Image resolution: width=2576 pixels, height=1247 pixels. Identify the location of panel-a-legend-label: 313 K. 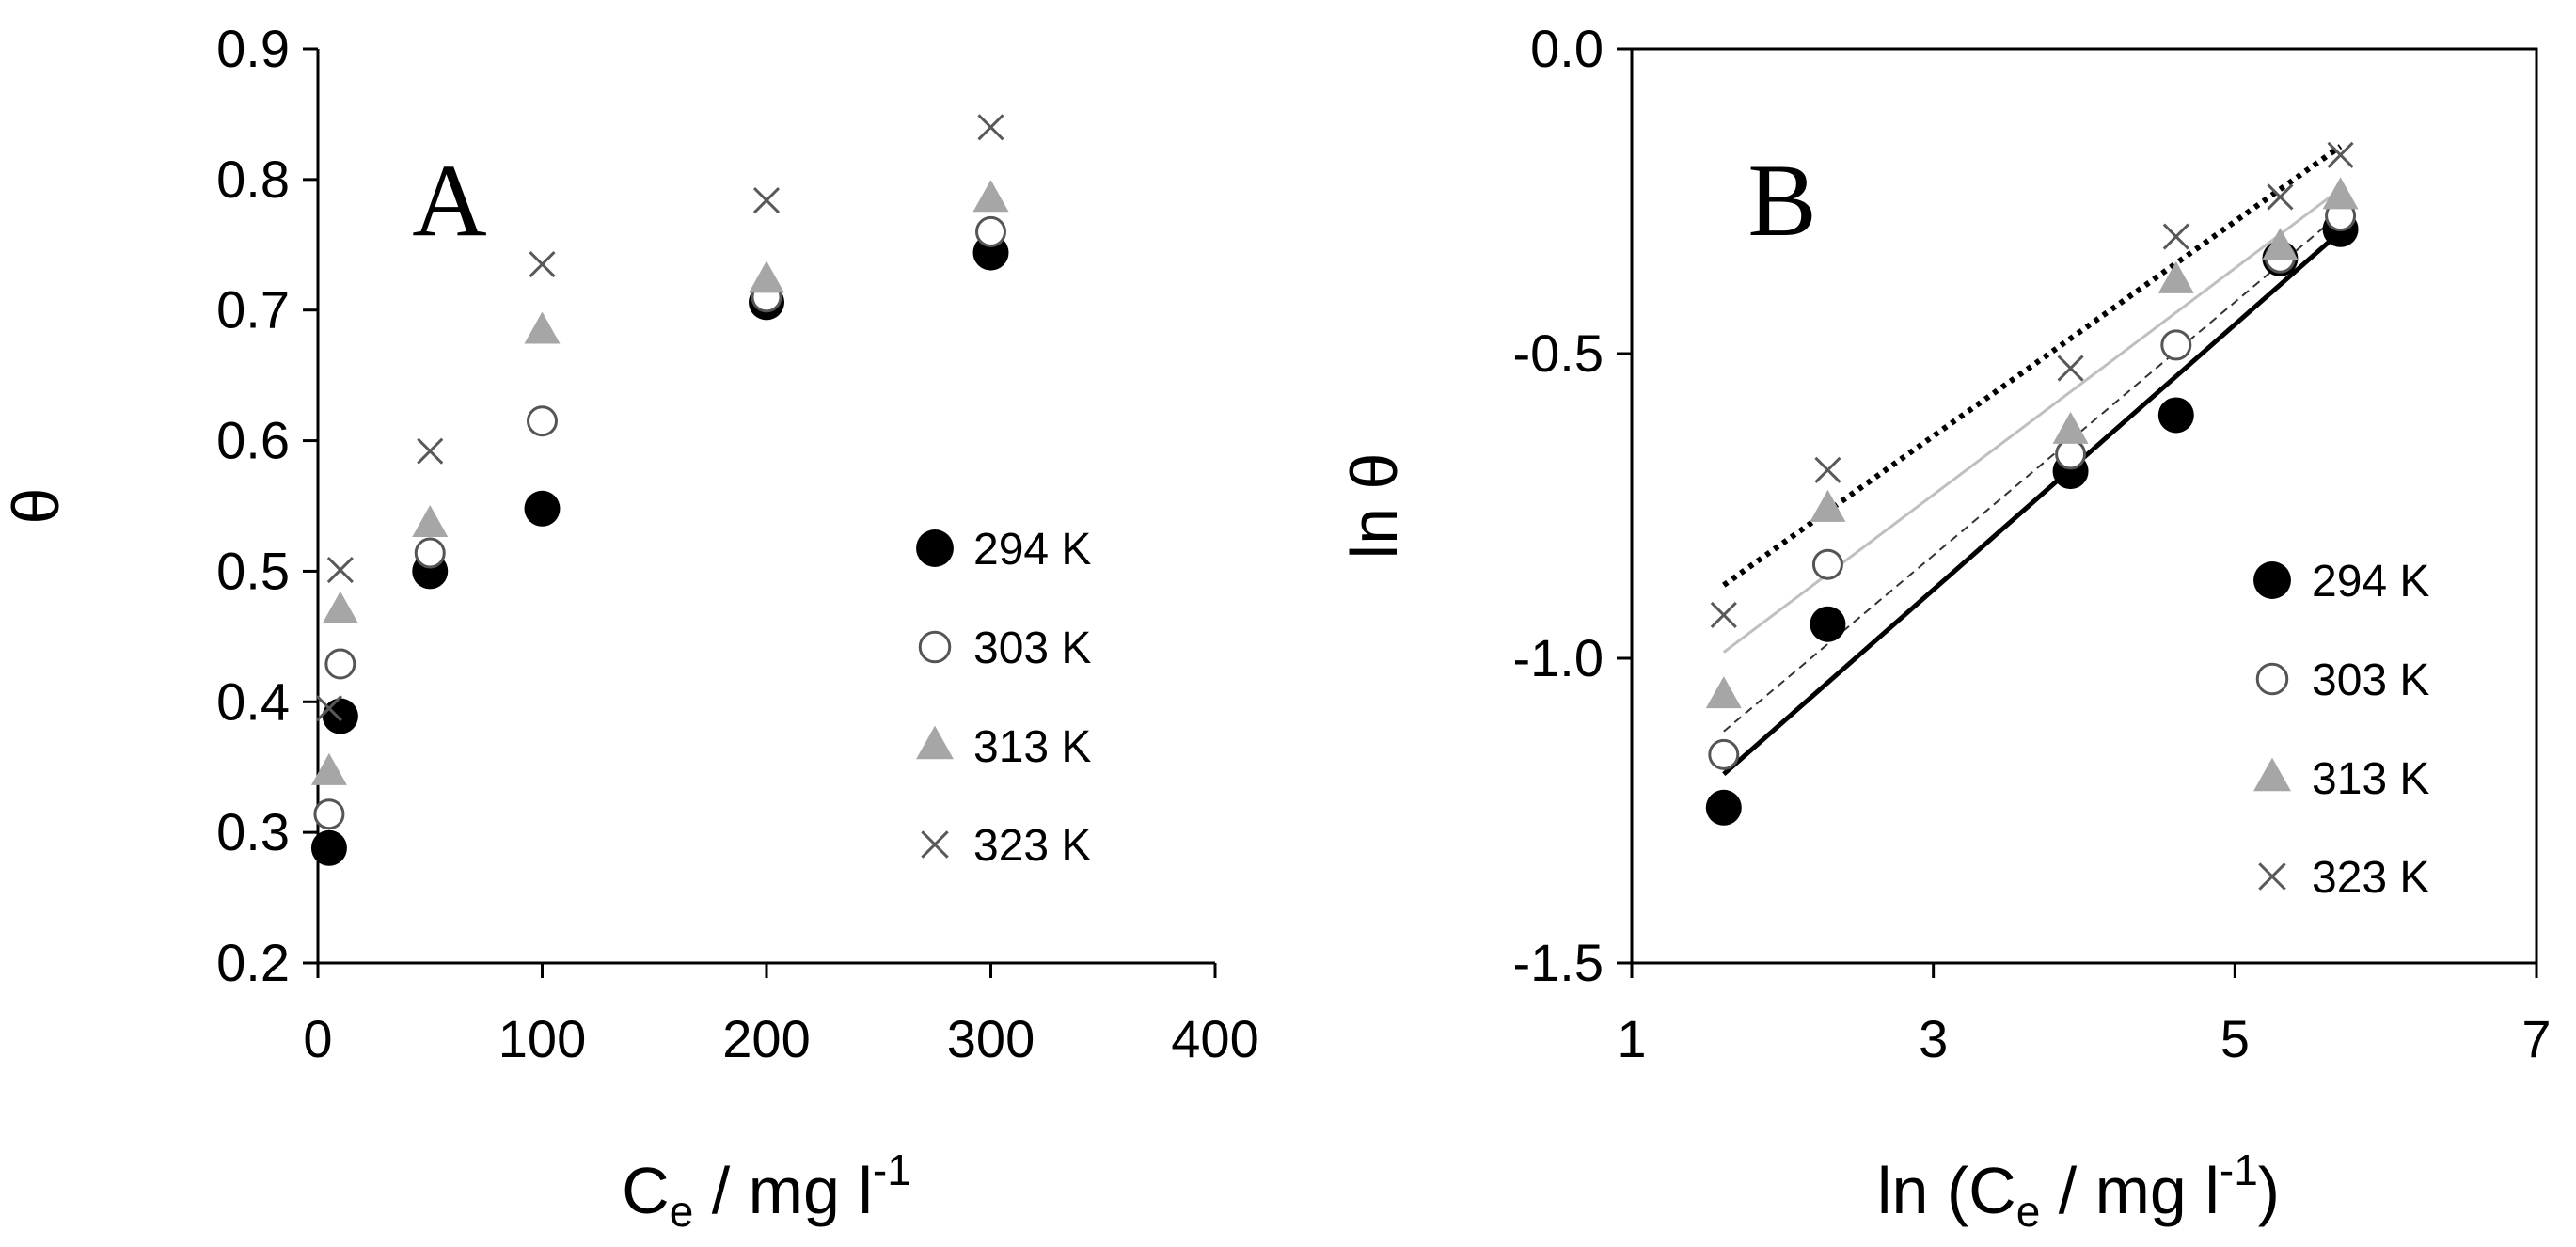
(1032, 747).